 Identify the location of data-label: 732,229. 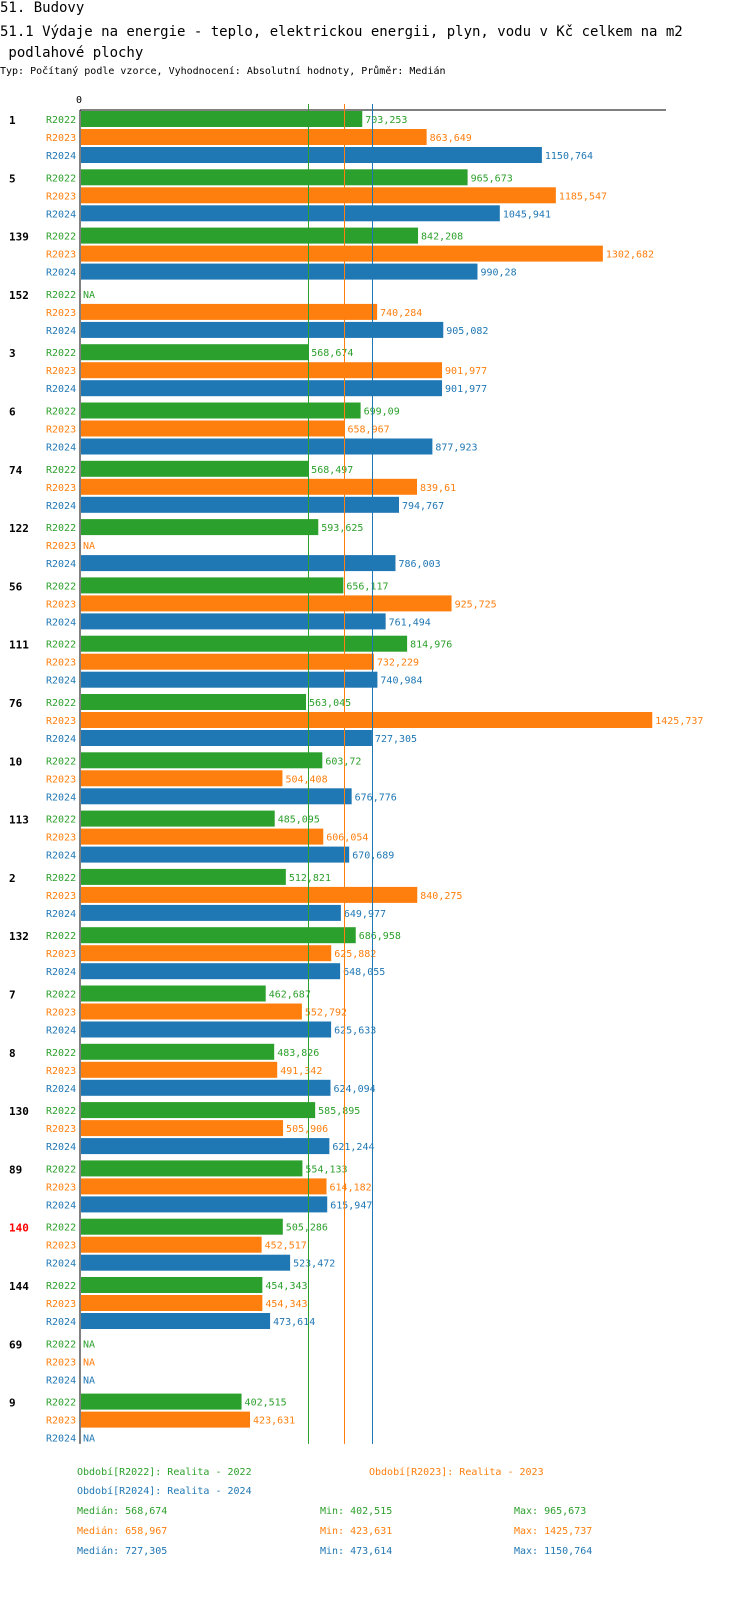
(398, 663).